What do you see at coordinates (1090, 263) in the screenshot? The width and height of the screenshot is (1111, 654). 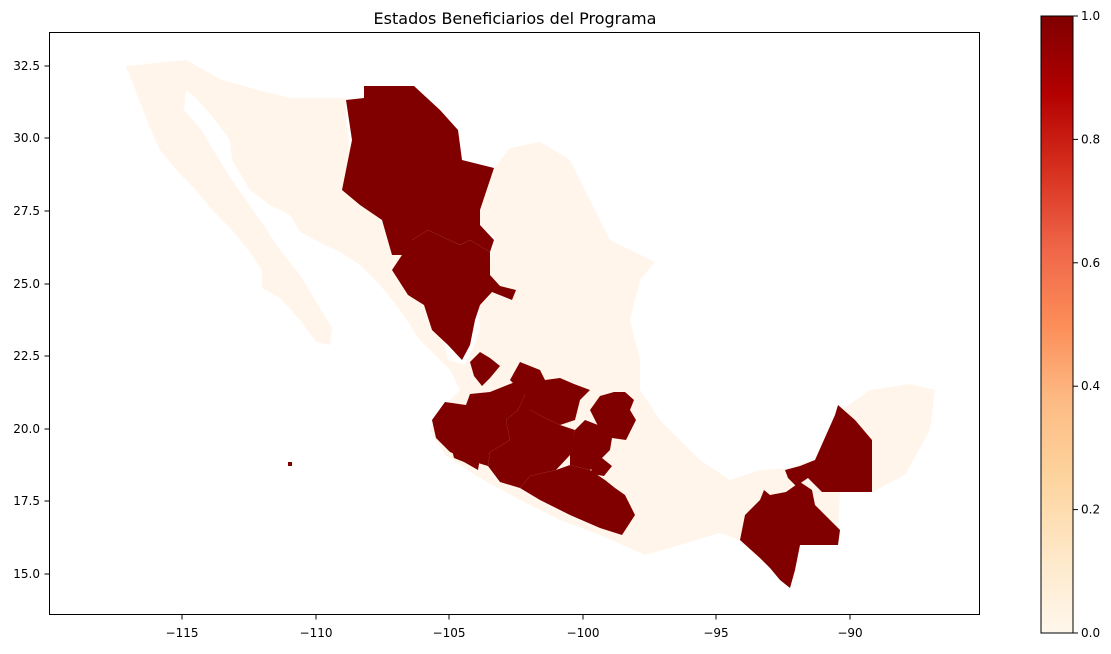 I see `colorbar-tick-label: 0.6` at bounding box center [1090, 263].